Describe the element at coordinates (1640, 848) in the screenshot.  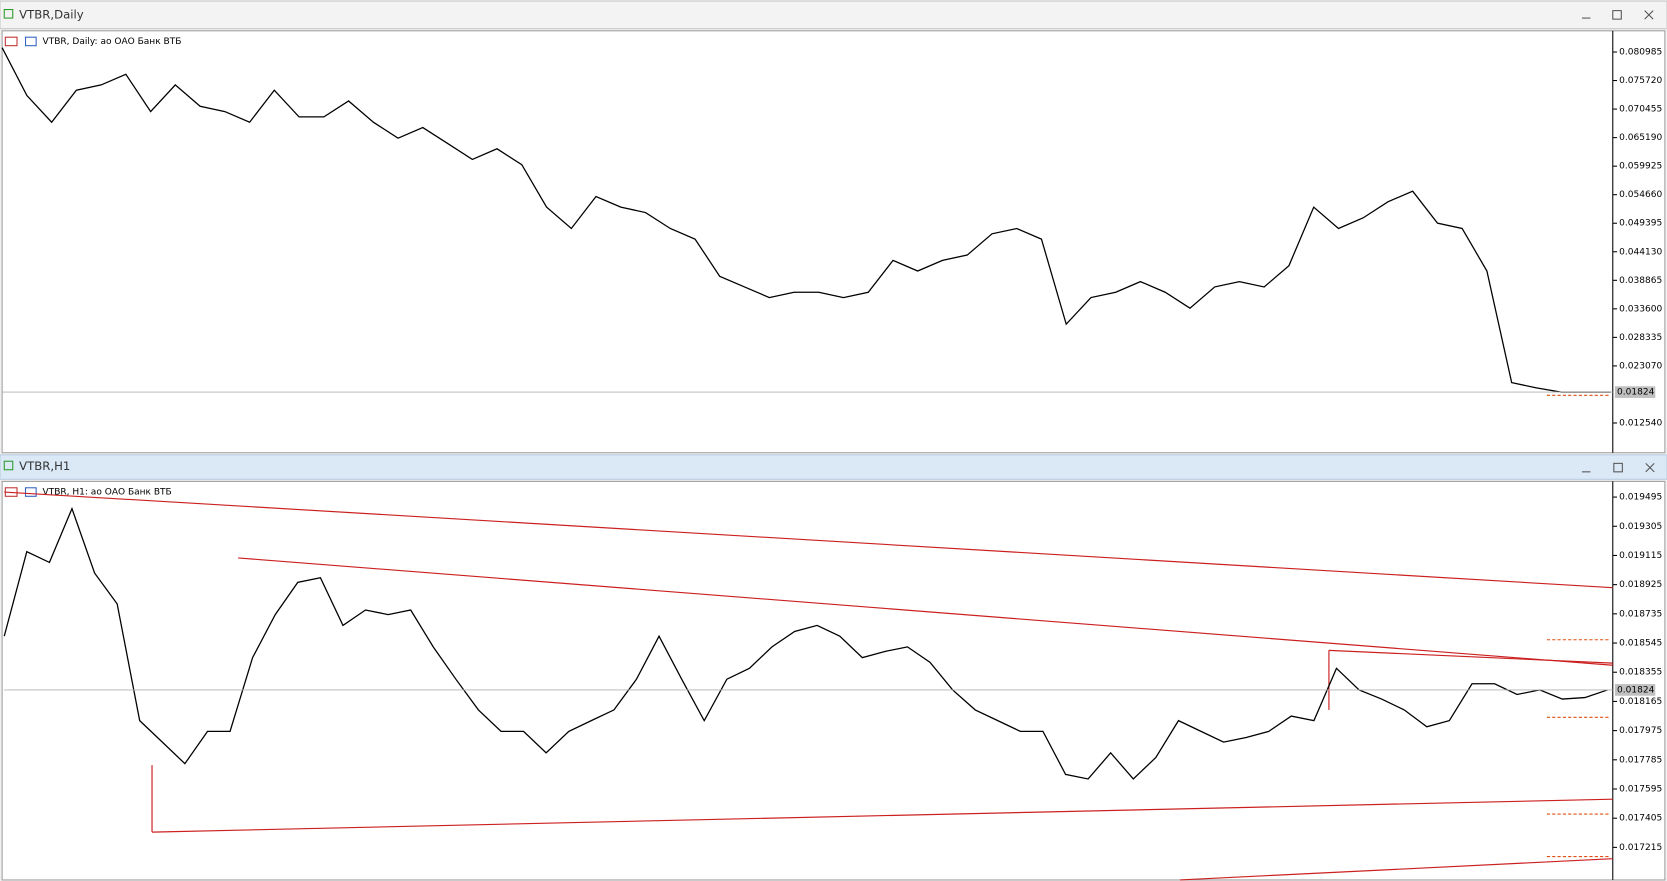
I see `y-tick-label: 0.017215` at that location.